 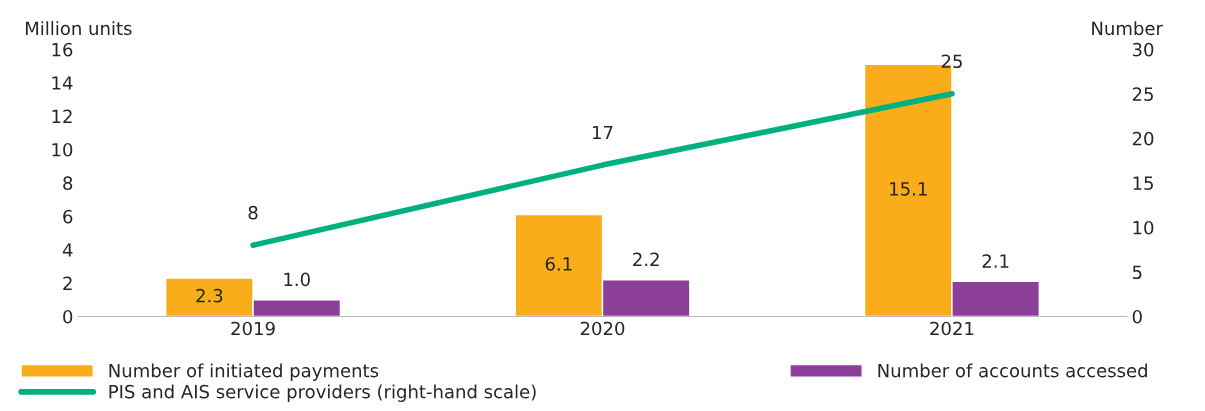 I want to click on x-tick-label: 2021, so click(x=952, y=328).